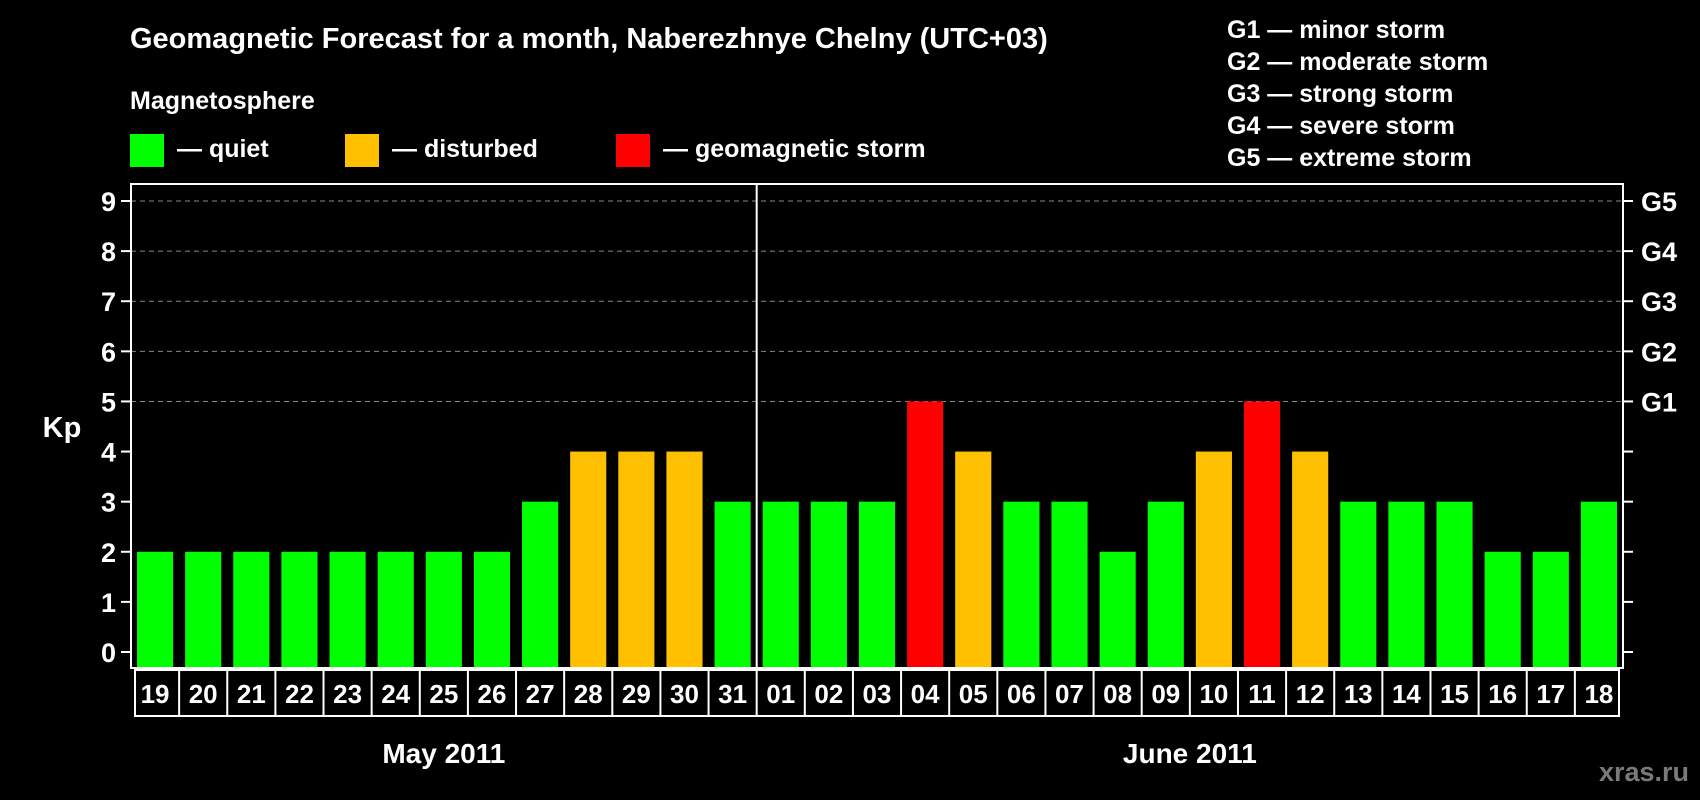 This screenshot has height=800, width=1700. What do you see at coordinates (1310, 694) in the screenshot?
I see `day-label: 12` at bounding box center [1310, 694].